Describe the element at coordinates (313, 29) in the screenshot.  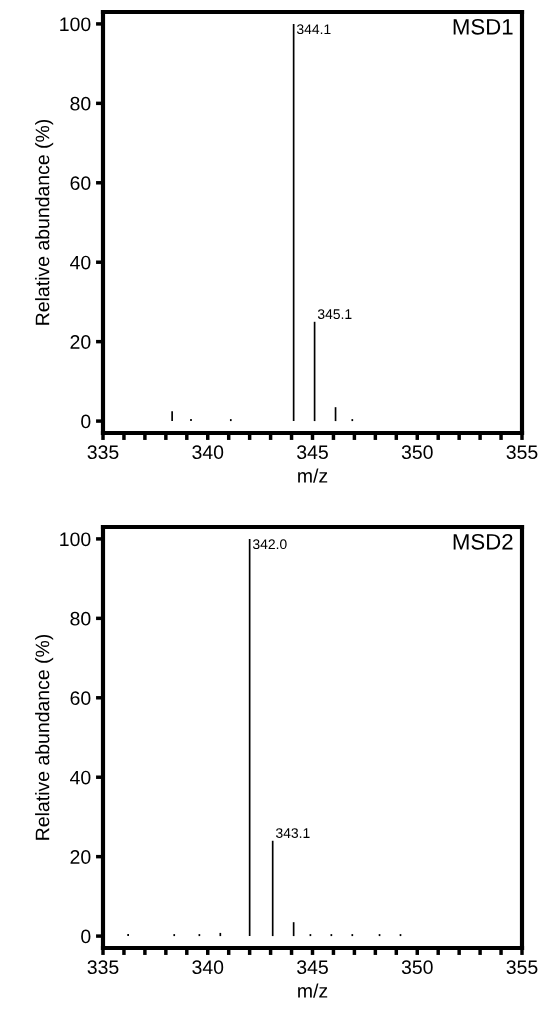
I see `annotation: 344.1` at that location.